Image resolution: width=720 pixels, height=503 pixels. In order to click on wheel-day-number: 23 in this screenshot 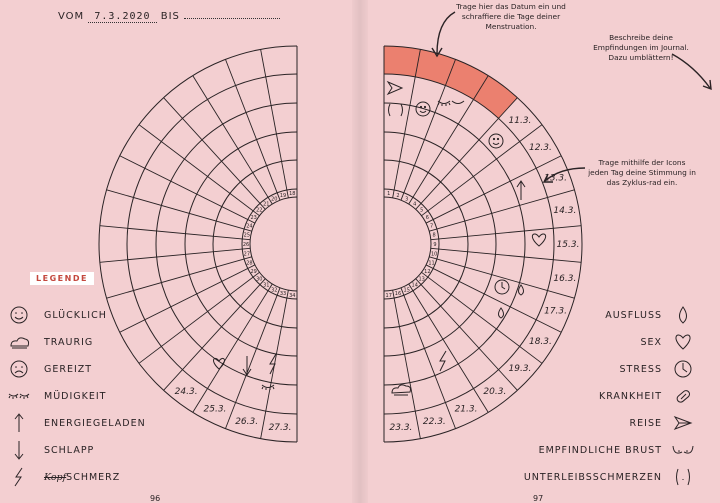, I will do `click(253, 218)`.